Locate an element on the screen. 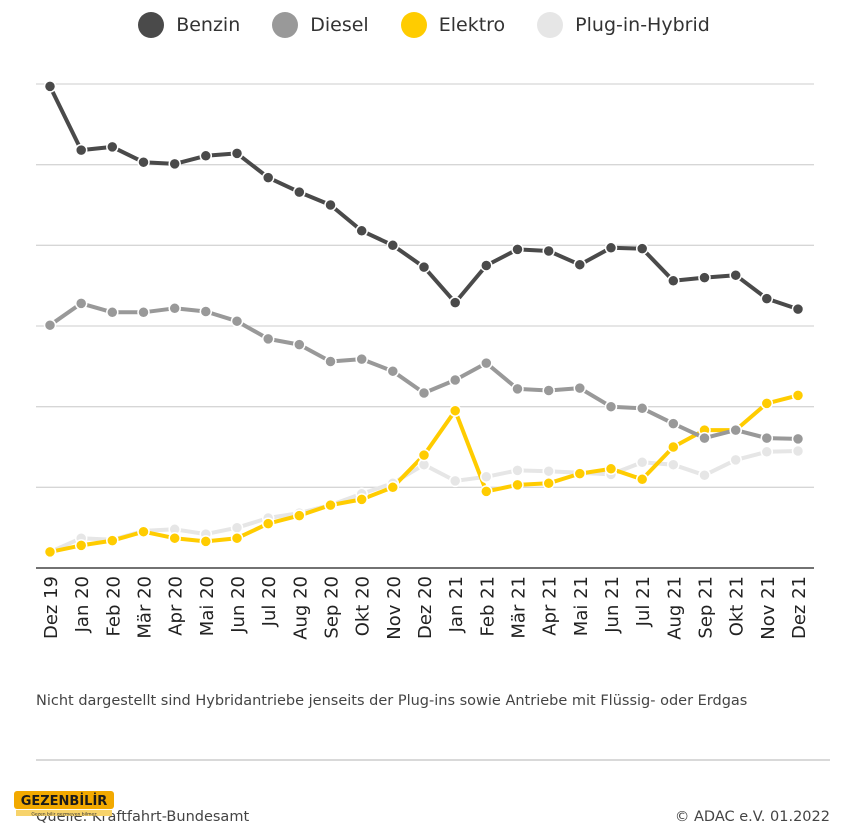 This screenshot has width=848, height=840. legend-item-benzin: Benzin is located at coordinates (189, 25).